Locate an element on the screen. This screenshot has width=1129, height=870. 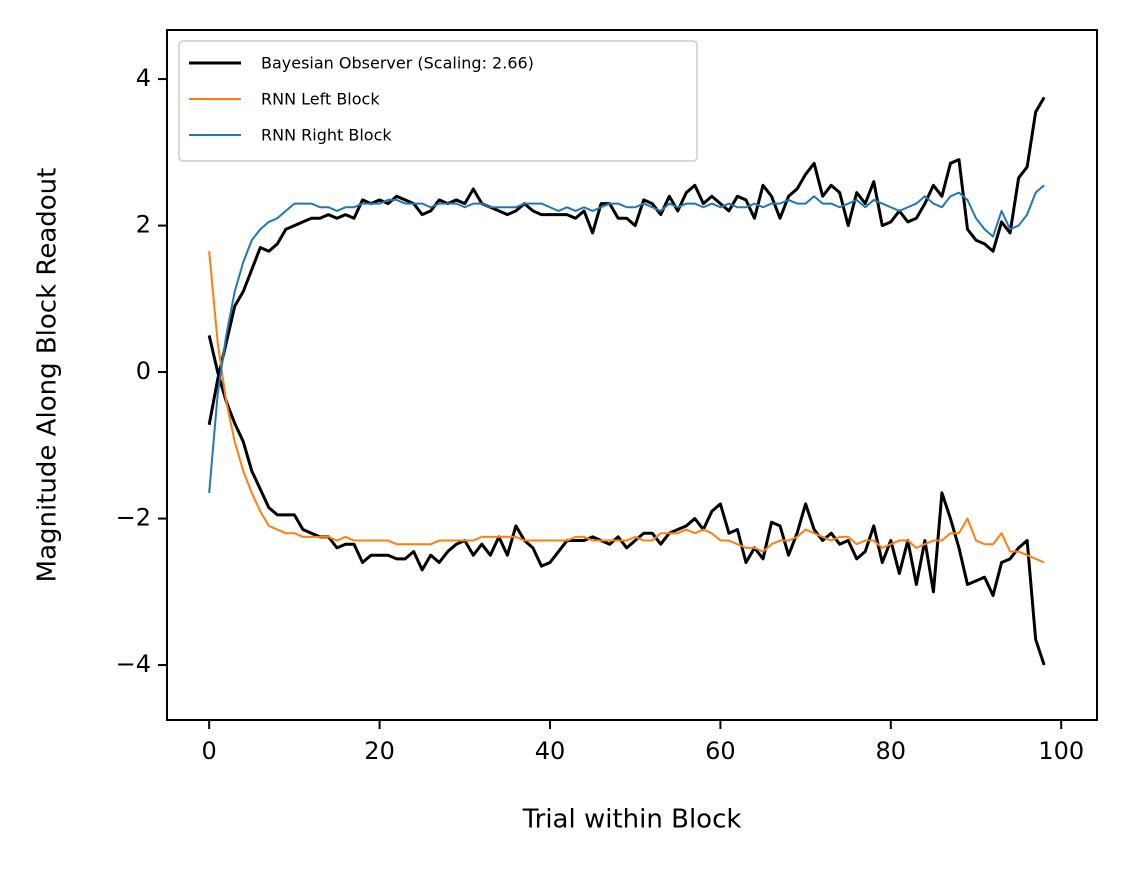
y-tick-label: 0 is located at coordinates (143, 371).